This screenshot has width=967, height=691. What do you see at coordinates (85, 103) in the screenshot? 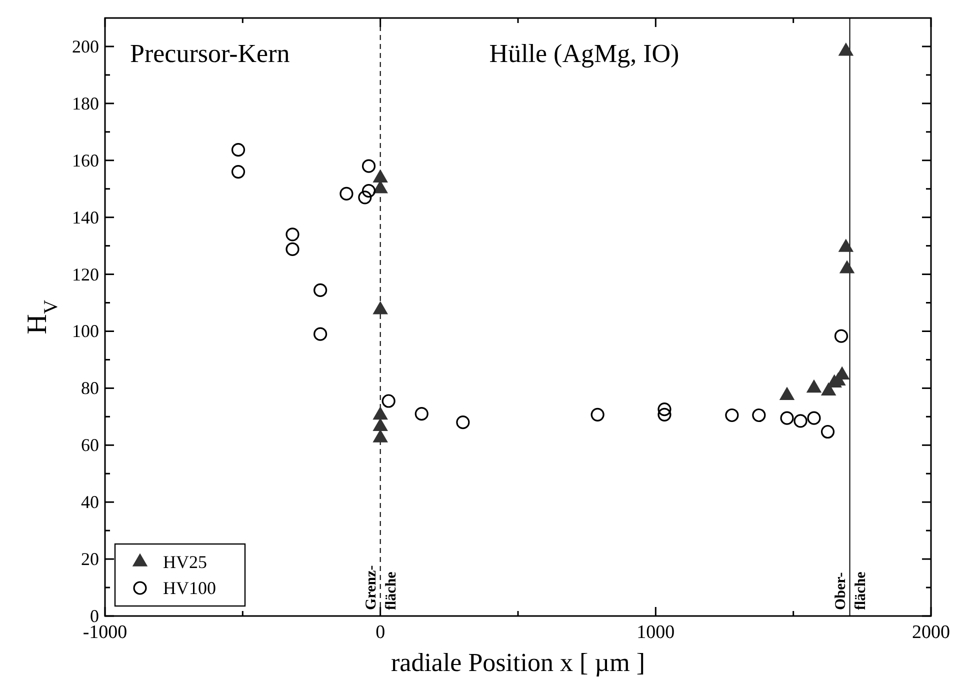
I see `y-tick-label: 180` at bounding box center [85, 103].